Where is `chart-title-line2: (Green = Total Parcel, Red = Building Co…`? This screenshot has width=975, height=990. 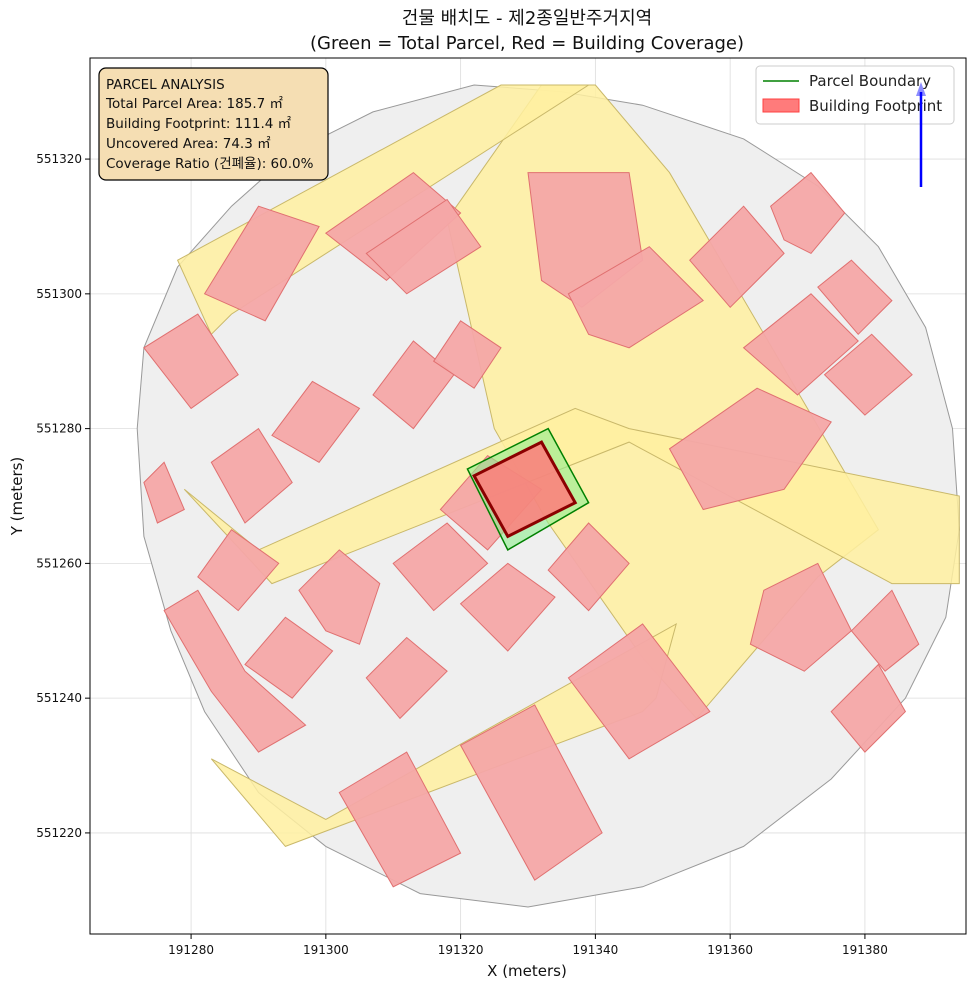 chart-title-line2: (Green = Total Parcel, Red = Building Co… is located at coordinates (527, 43).